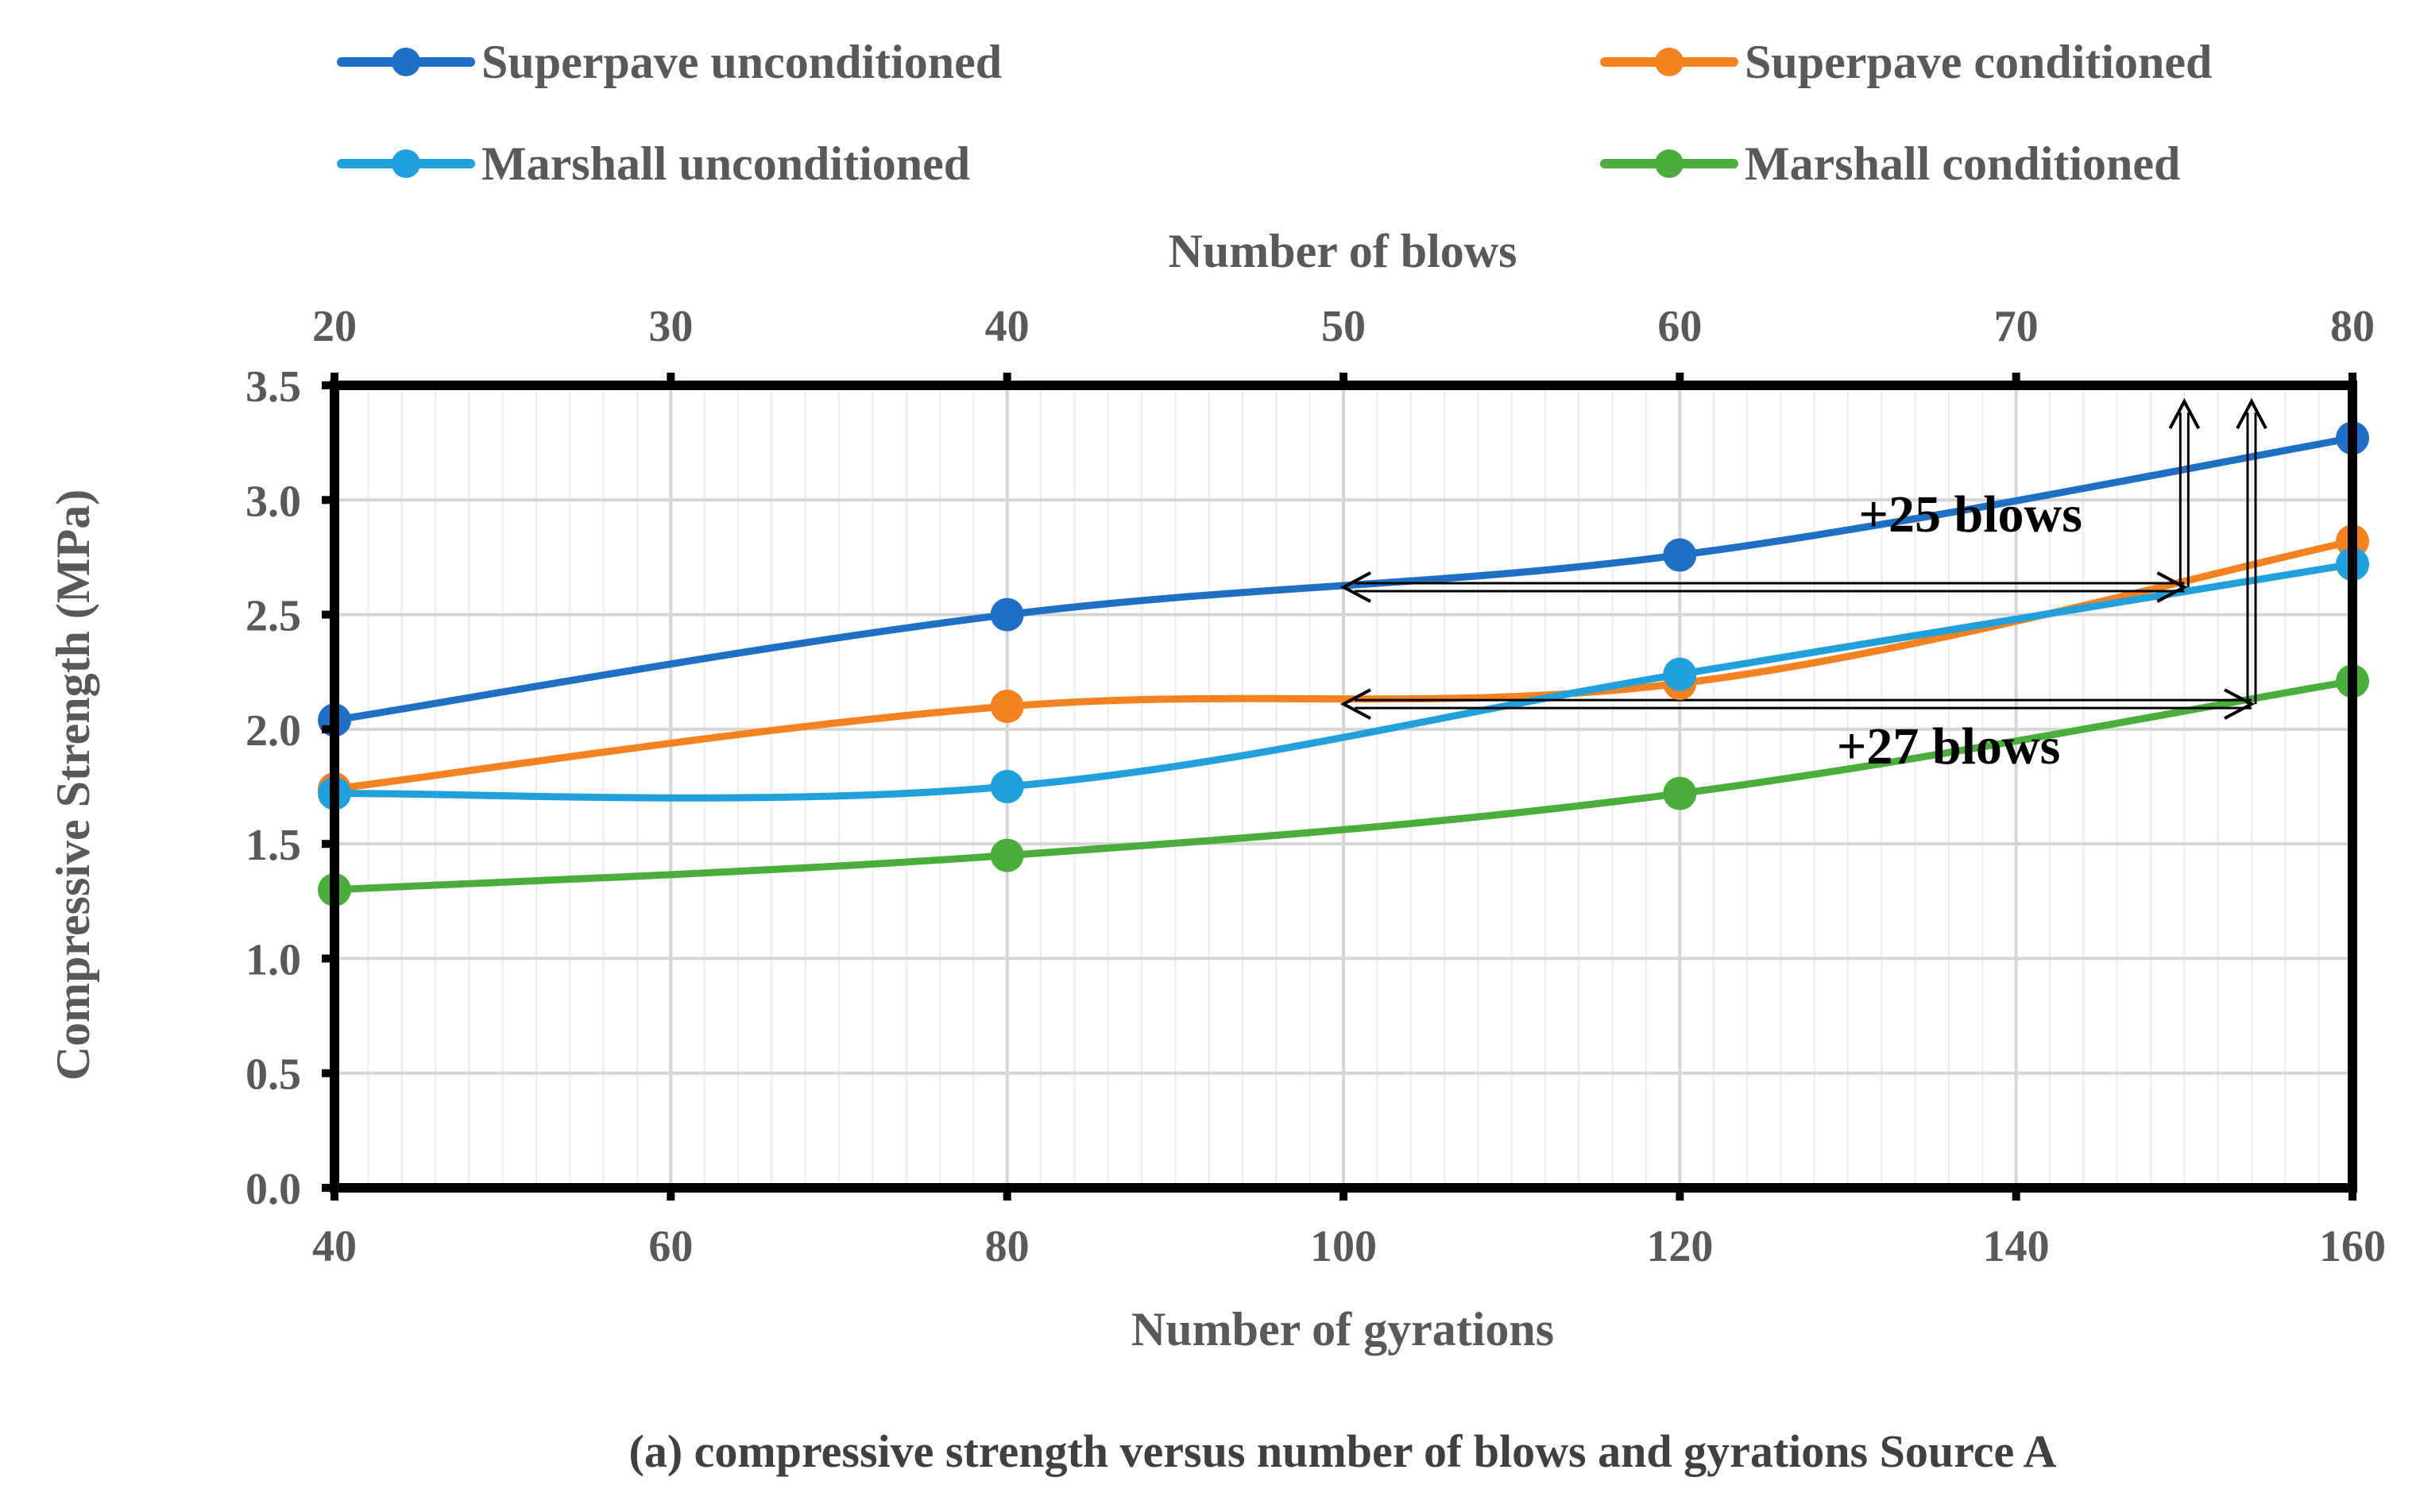 The image size is (2420, 1512). Describe the element at coordinates (334, 1246) in the screenshot. I see `x-tick-label: 40` at that location.